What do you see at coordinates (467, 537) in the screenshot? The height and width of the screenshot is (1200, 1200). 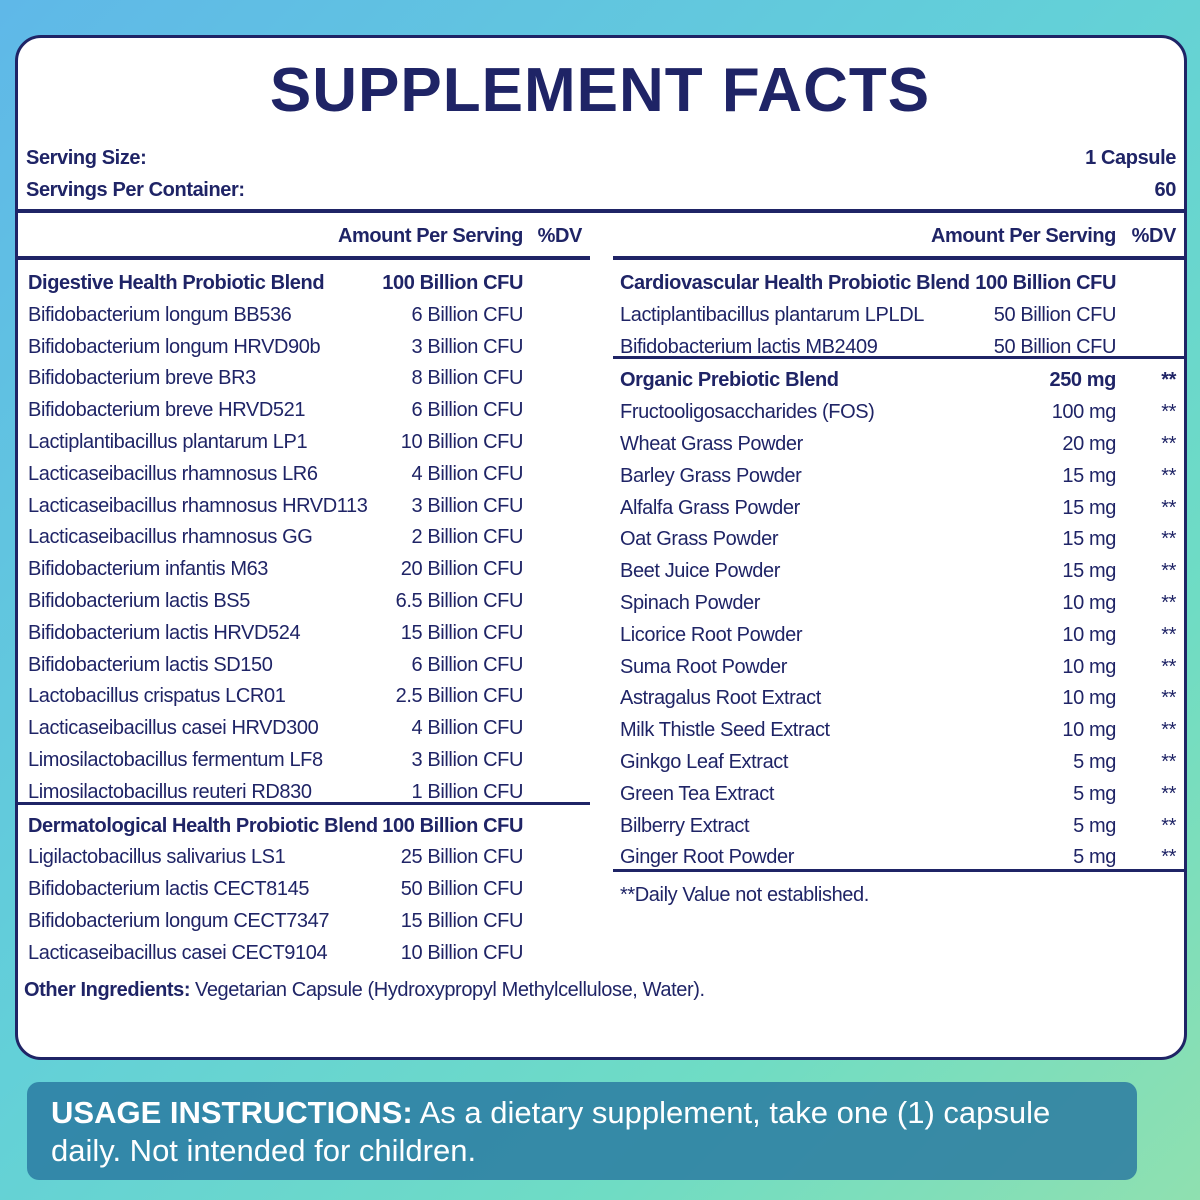 I see `ingredient-amount: 2 Billion CFU` at bounding box center [467, 537].